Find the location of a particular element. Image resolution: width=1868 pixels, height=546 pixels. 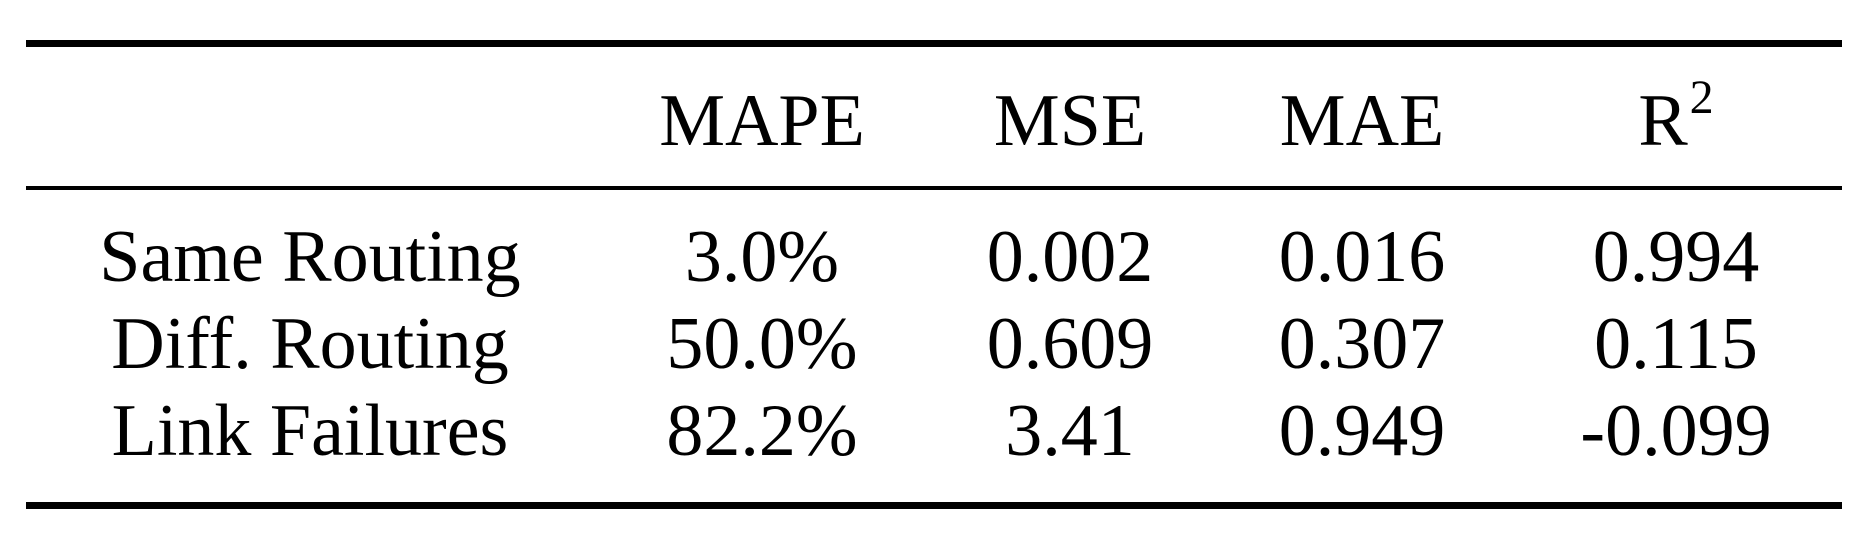

cell-mape: 82.2% is located at coordinates (762, 431).